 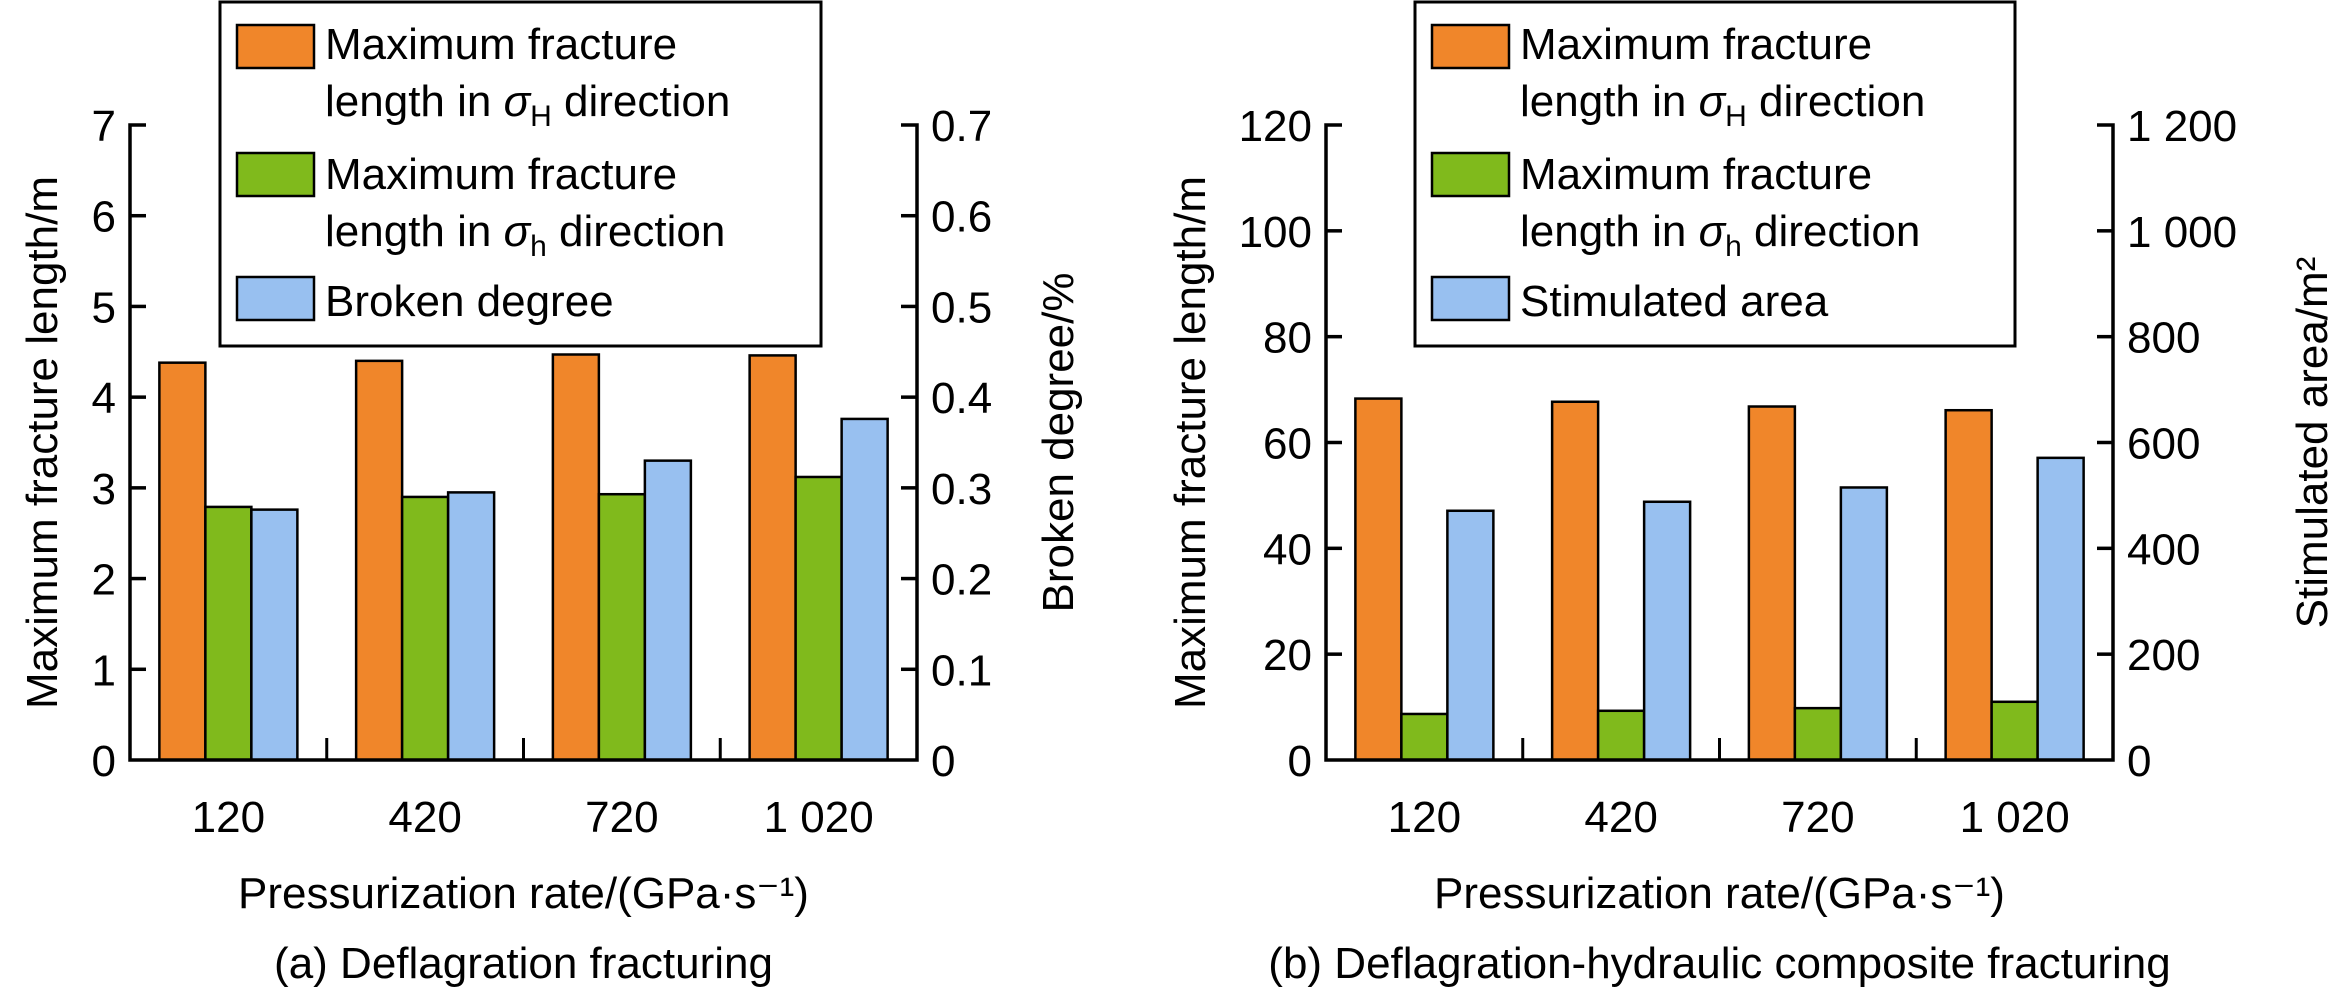 I want to click on y-tick-label: 40, so click(x=1287, y=549).